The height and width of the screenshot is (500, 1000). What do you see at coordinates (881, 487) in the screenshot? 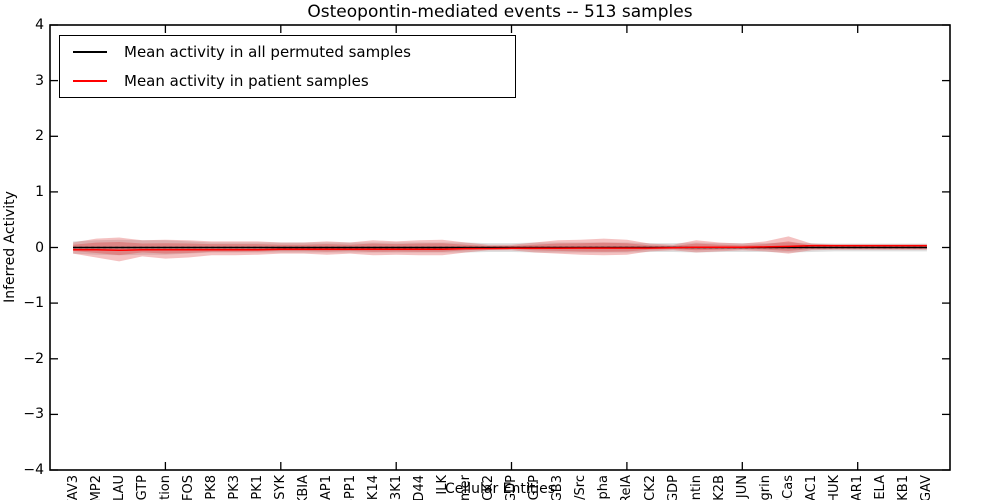
I see `x-entity-label: RELA` at bounding box center [881, 487].